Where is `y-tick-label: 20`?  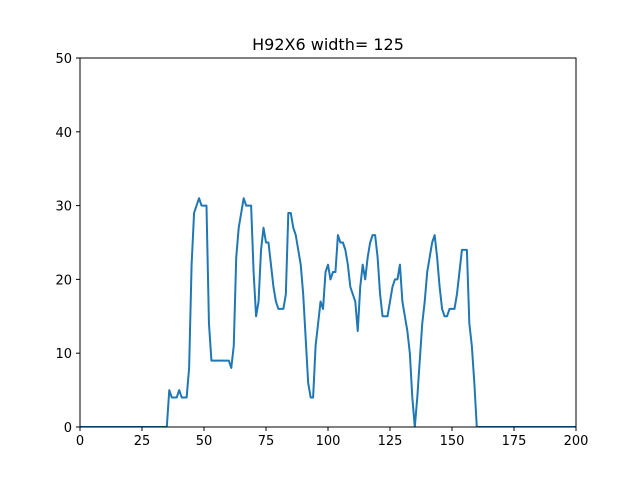 y-tick-label: 20 is located at coordinates (63, 280).